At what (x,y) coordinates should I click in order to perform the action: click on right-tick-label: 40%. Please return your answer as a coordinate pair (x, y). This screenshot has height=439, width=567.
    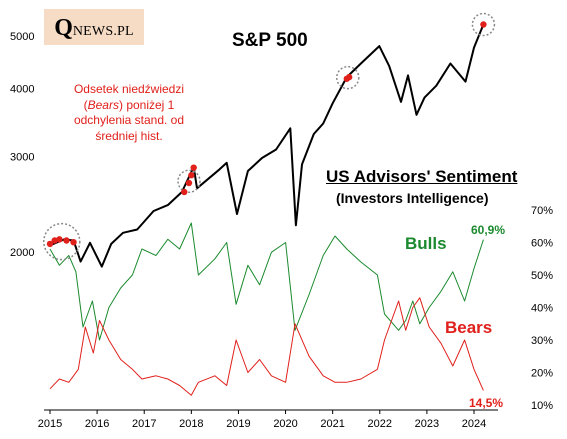
    Looking at the image, I should click on (542, 309).